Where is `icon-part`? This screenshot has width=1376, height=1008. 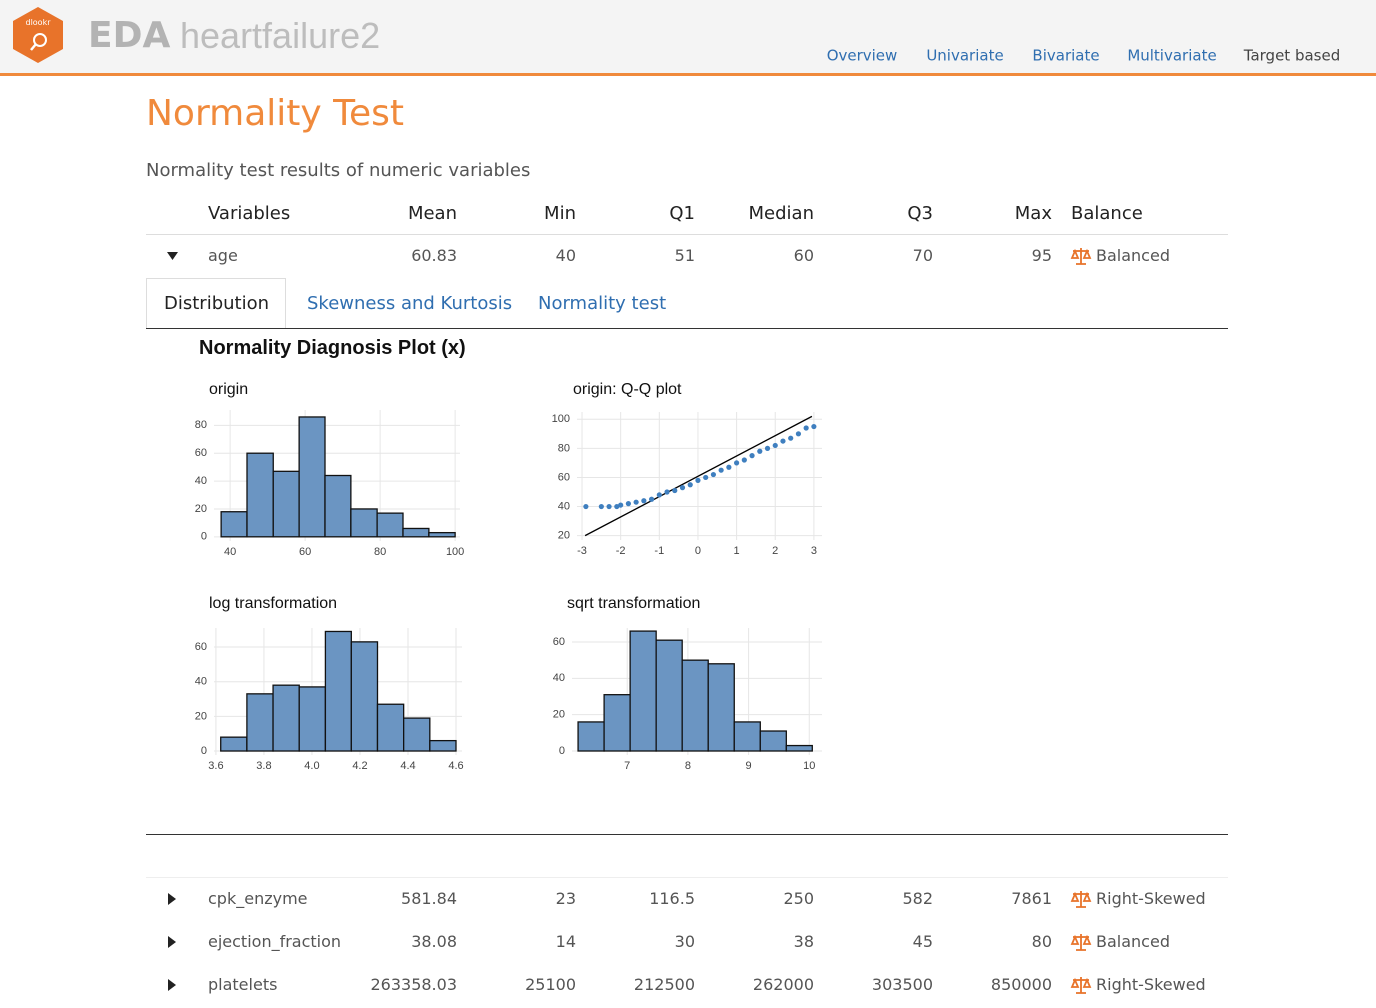
icon-part is located at coordinates (1081, 899).